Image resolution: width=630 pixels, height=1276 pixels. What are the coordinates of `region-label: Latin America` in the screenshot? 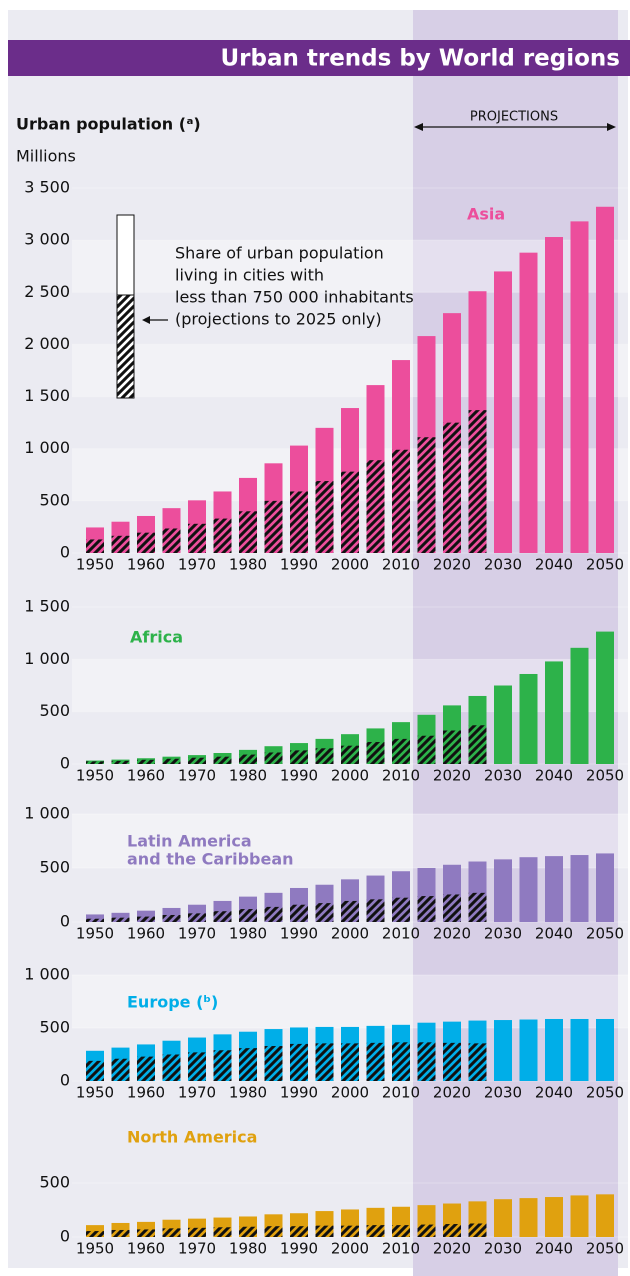 It's located at (189, 841).